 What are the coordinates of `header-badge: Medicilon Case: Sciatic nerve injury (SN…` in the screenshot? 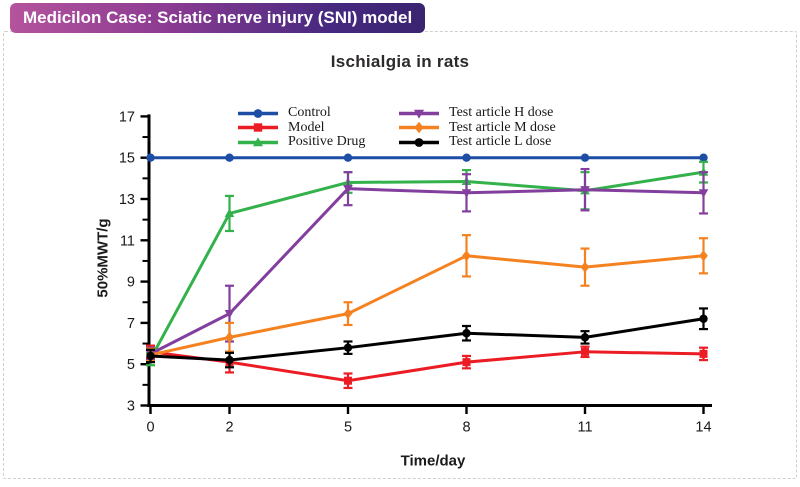 It's located at (218, 18).